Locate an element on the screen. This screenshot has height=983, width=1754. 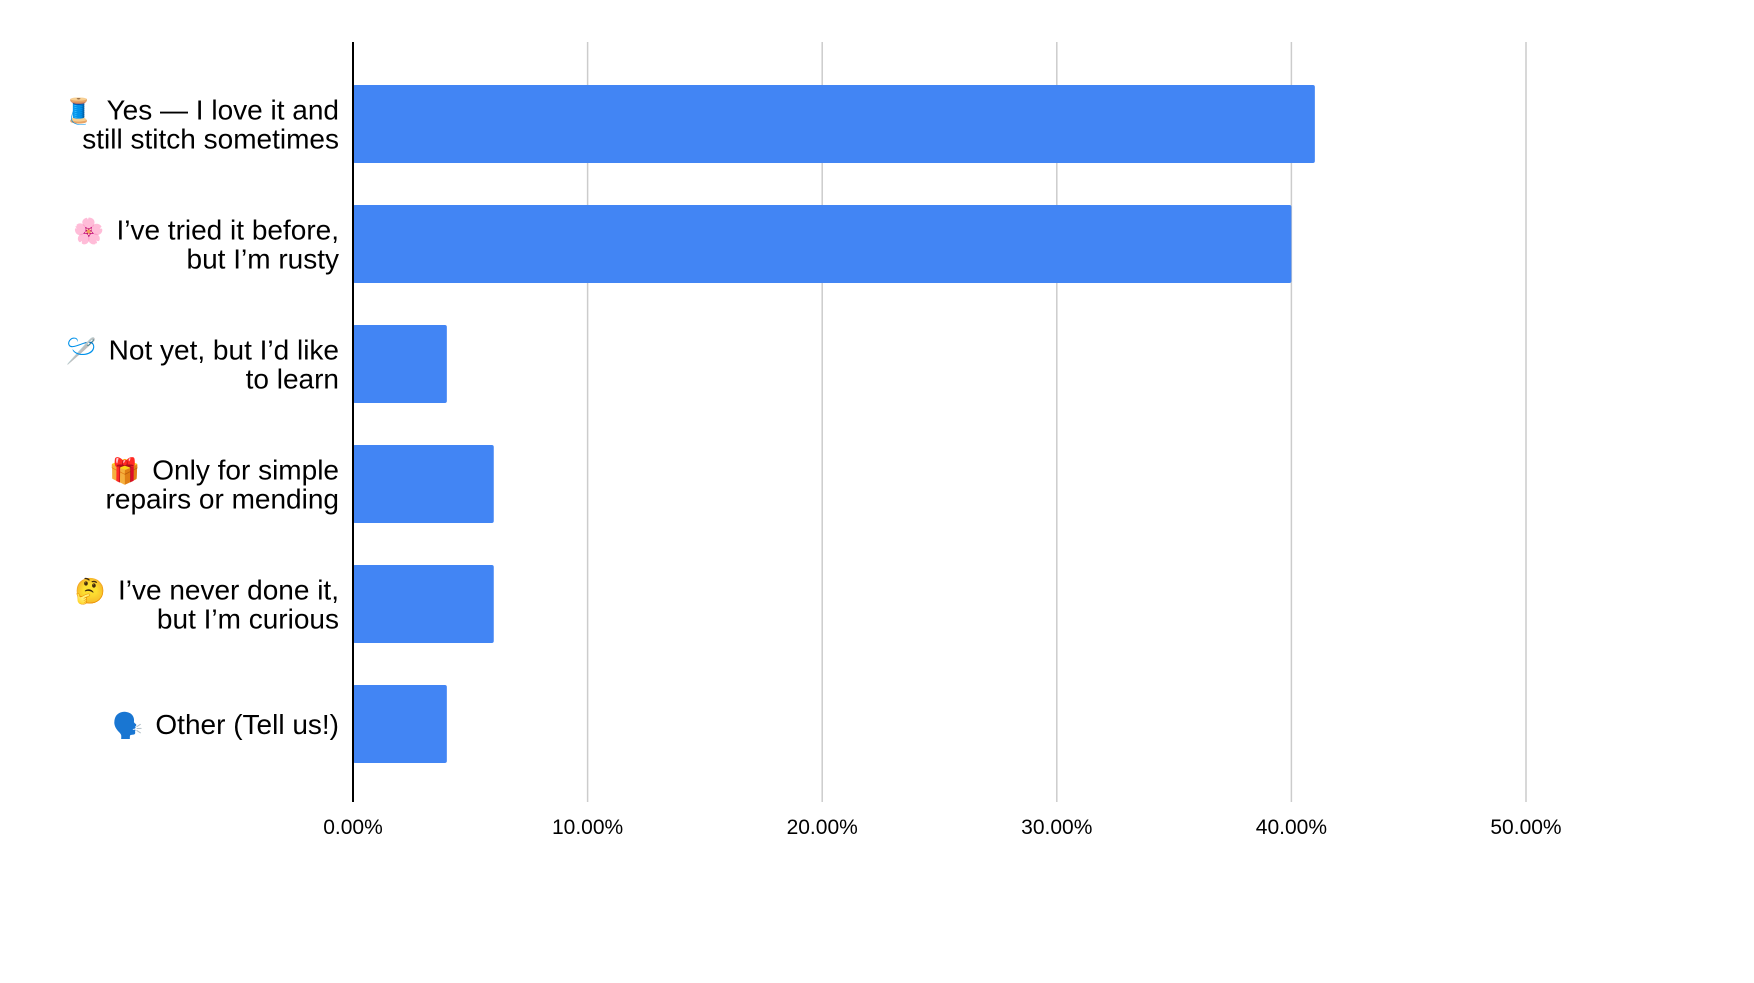
x-tick-label-1: 10.00% is located at coordinates (587, 827).